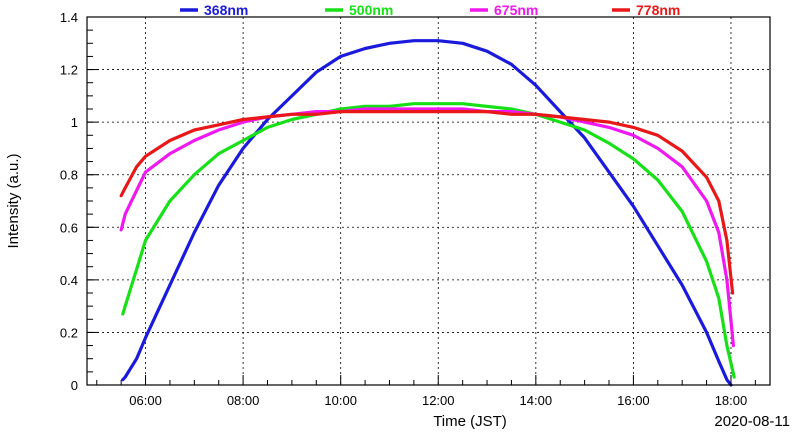 The image size is (800, 434). I want to click on legend-label-675nm: 675nm, so click(516, 10).